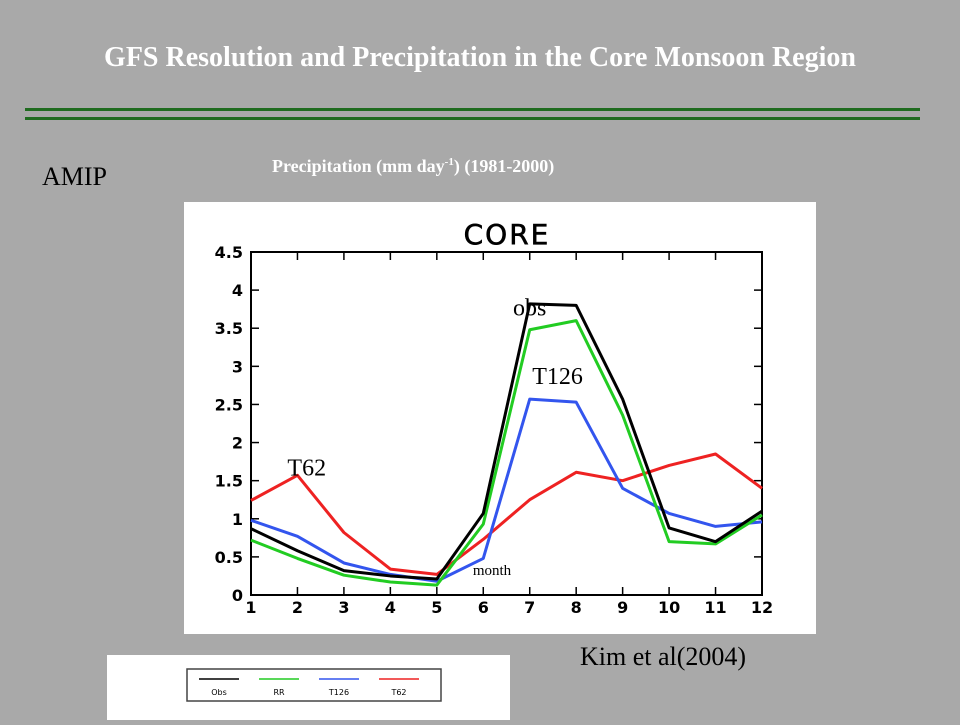 This screenshot has height=725, width=960. Describe the element at coordinates (436, 607) in the screenshot. I see `x-tick-label: 5` at that location.